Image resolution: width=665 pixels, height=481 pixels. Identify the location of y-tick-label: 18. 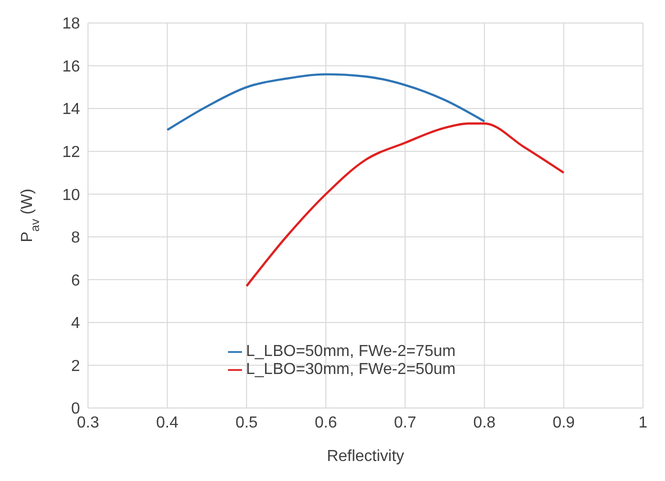
(71, 24).